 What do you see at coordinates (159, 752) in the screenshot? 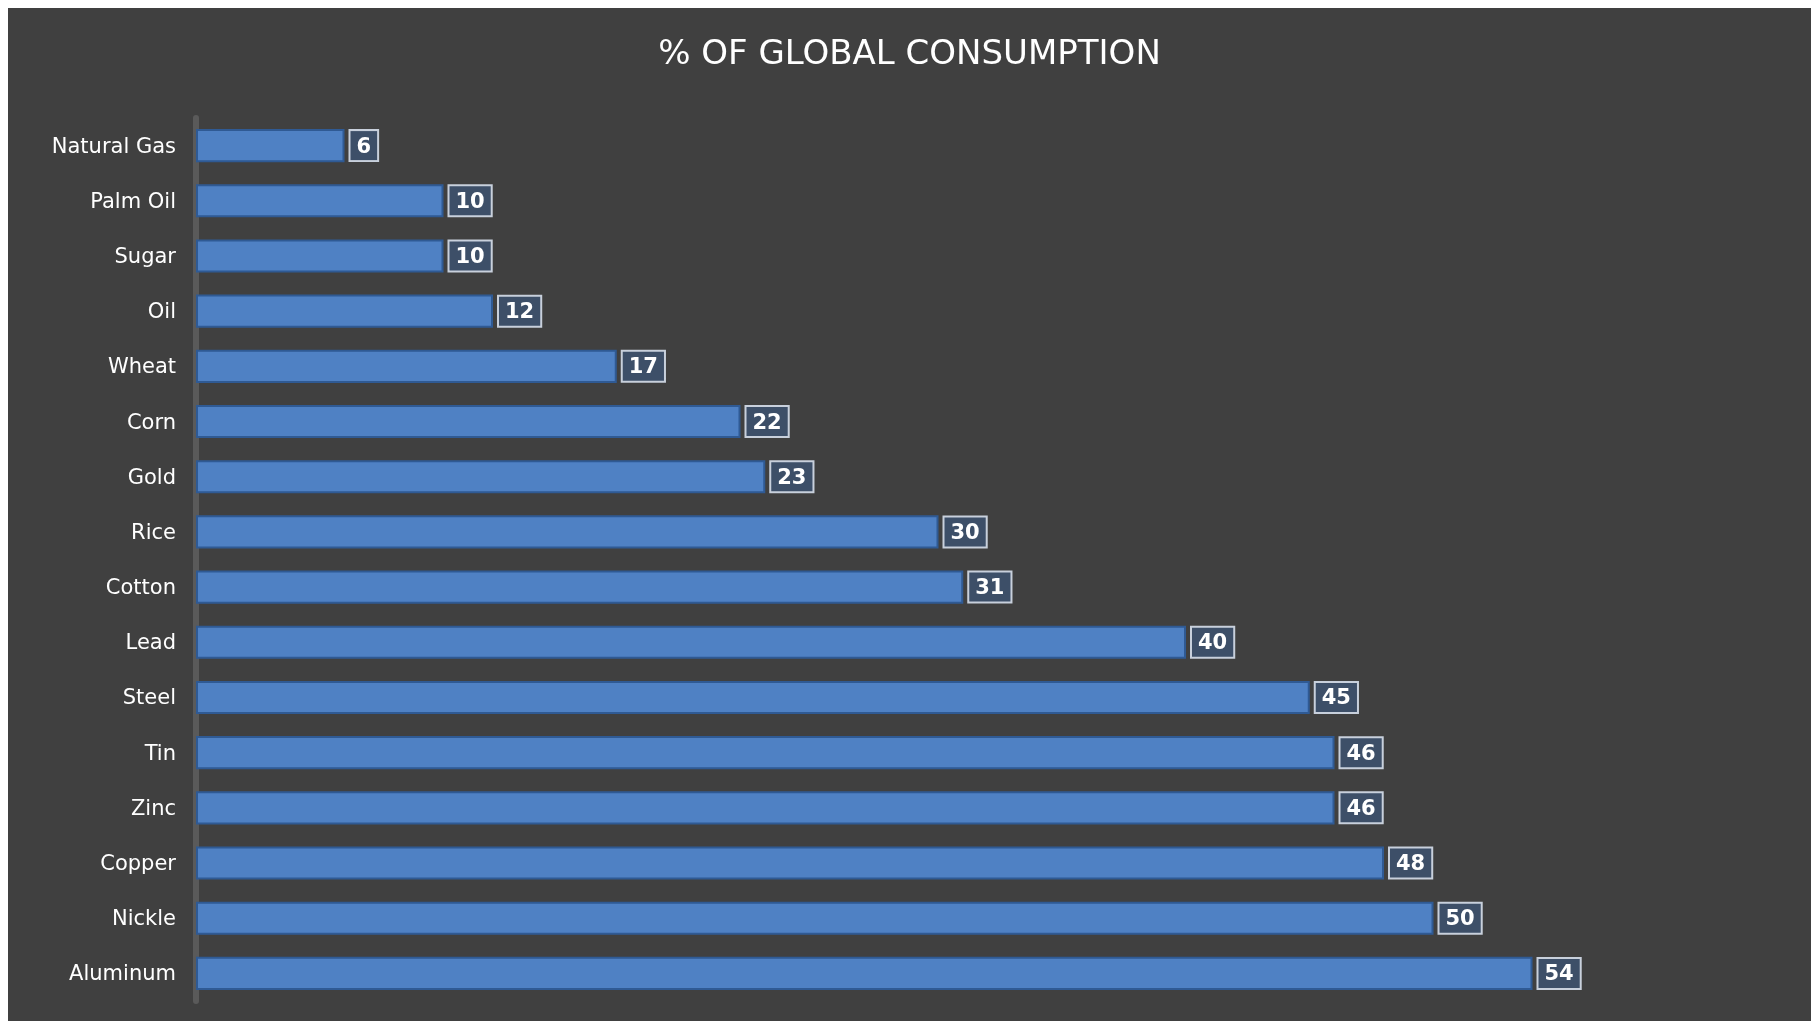
I see `y-tick-label: Tin` at bounding box center [159, 752].